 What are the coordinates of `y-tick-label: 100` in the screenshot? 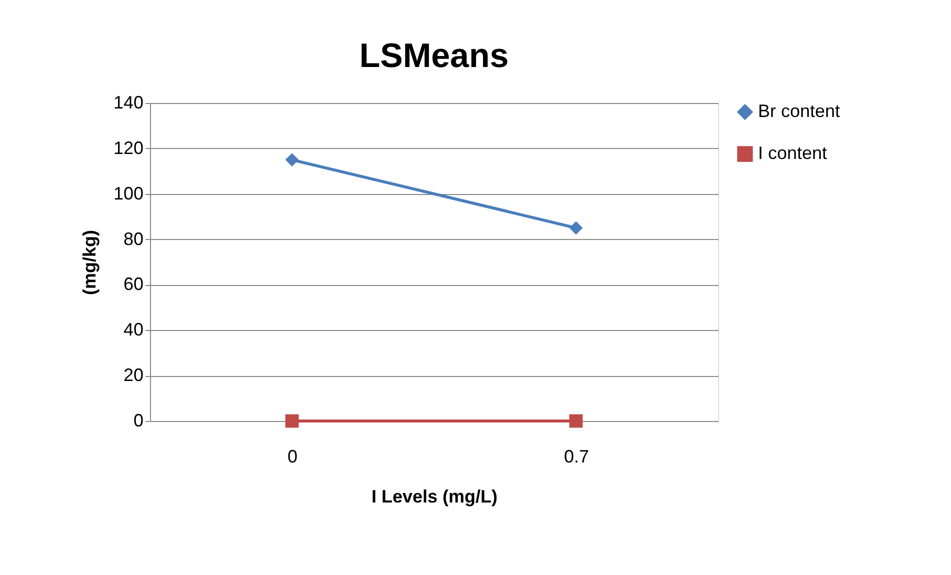 It's located at (128, 193).